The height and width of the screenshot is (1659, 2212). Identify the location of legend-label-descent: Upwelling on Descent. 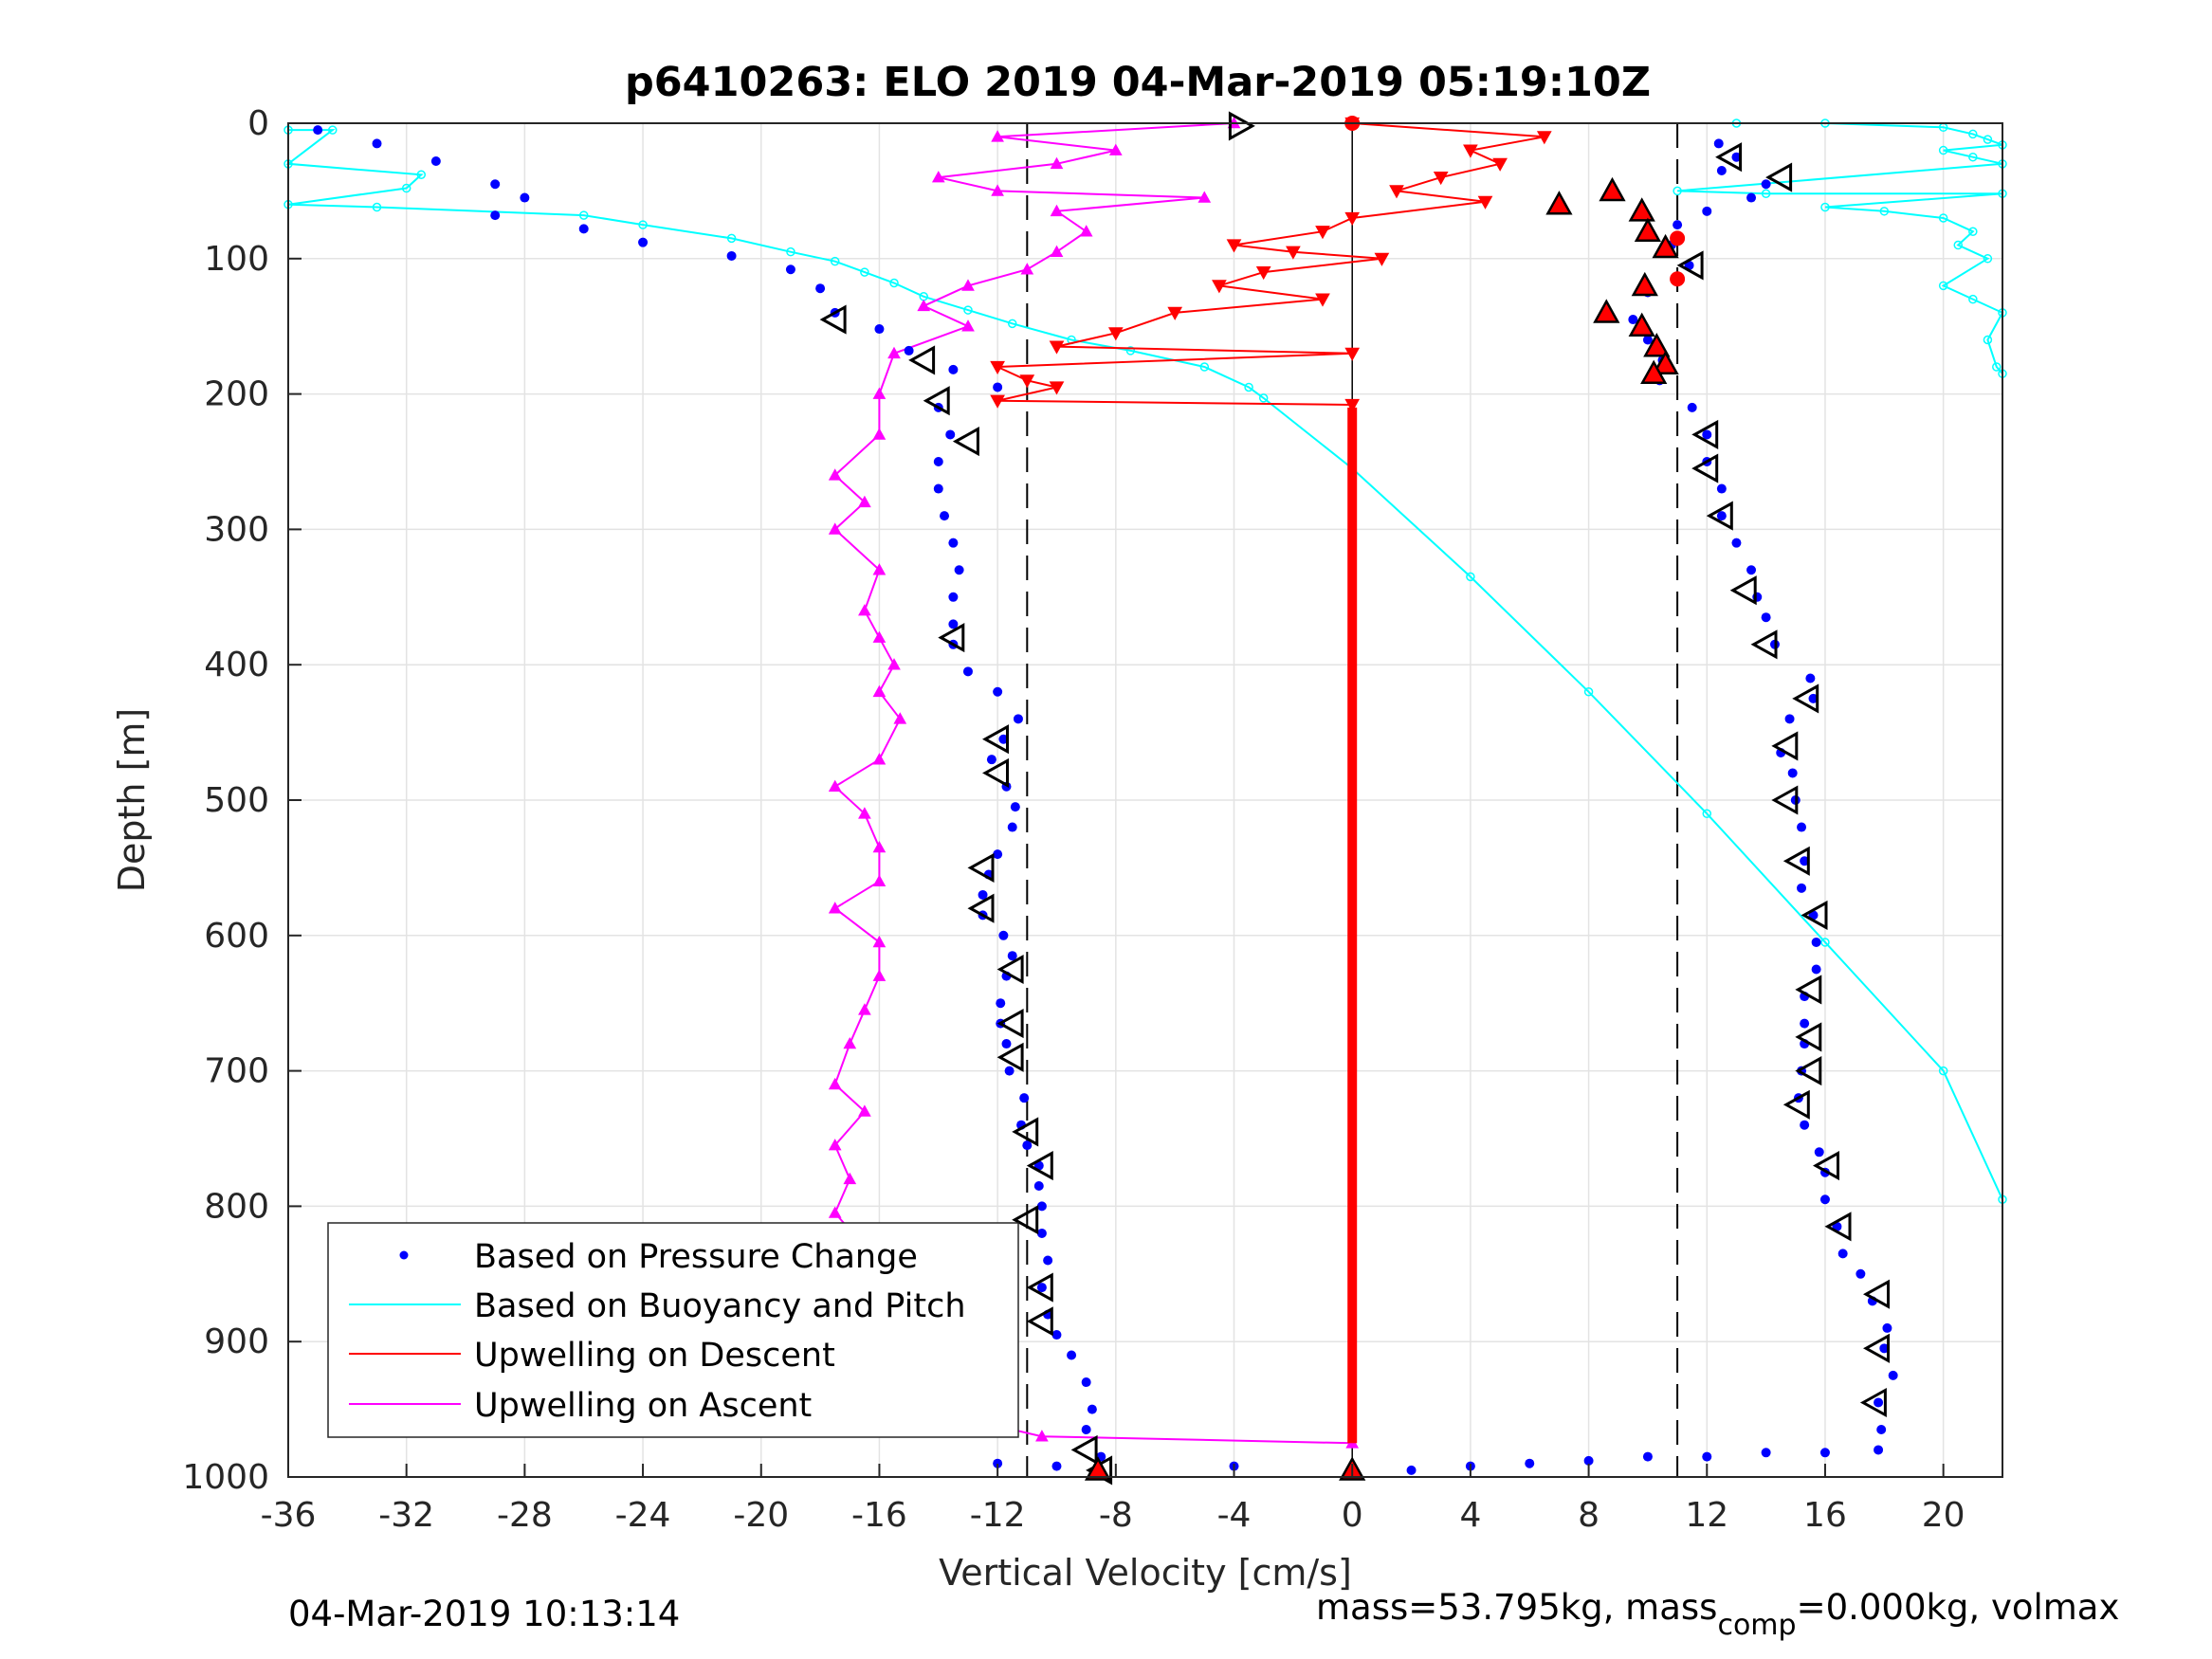
(654, 1356).